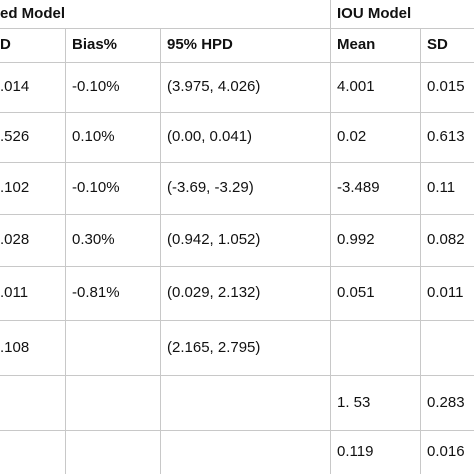  Describe the element at coordinates (446, 86) in the screenshot. I see `table-cell: 0.015` at that location.